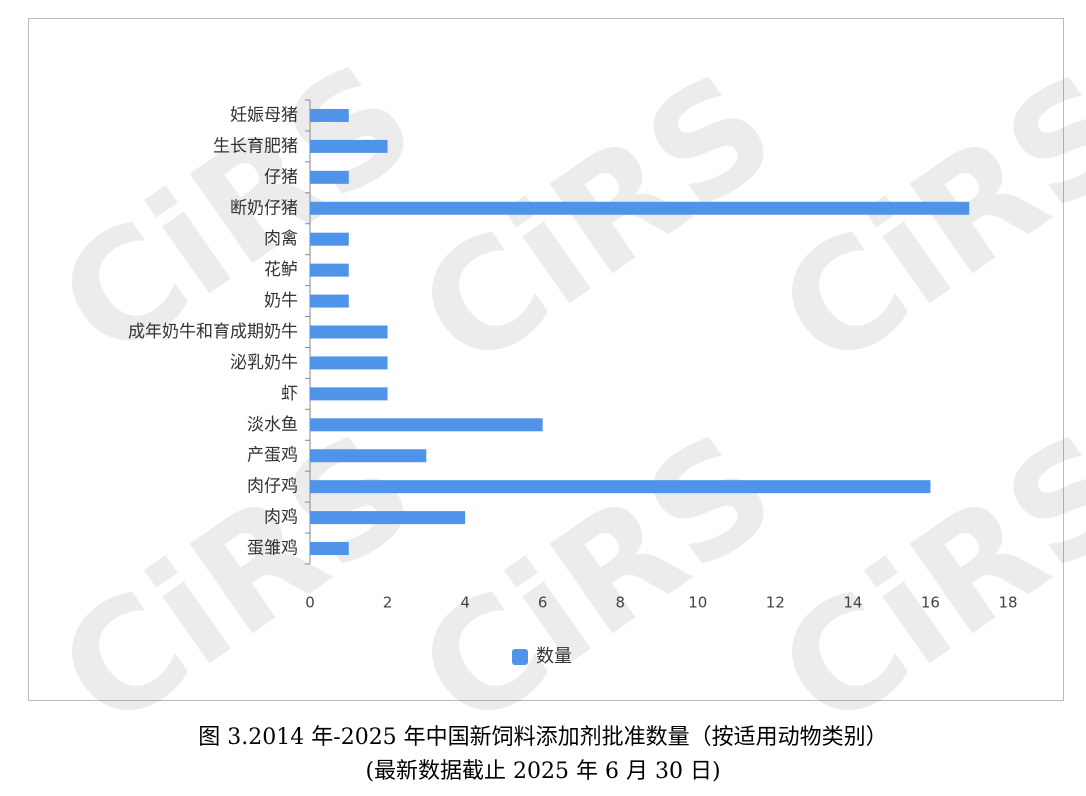 This screenshot has height=796, width=1086. I want to click on legend-label: 数量, so click(554, 656).